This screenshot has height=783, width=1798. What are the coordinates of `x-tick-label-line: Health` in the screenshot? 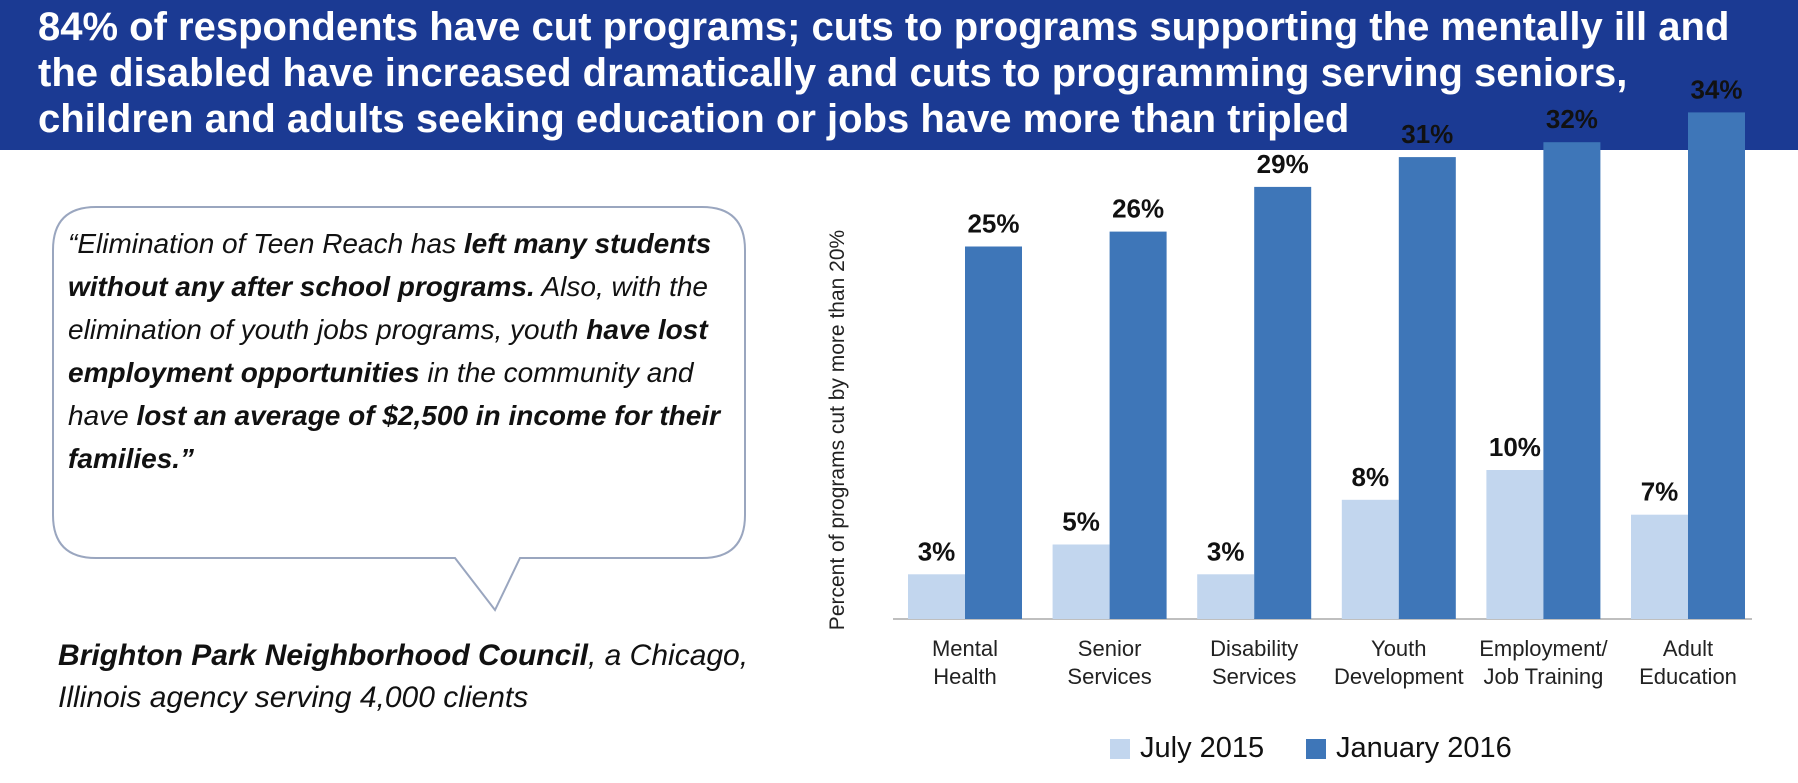 It's located at (965, 676).